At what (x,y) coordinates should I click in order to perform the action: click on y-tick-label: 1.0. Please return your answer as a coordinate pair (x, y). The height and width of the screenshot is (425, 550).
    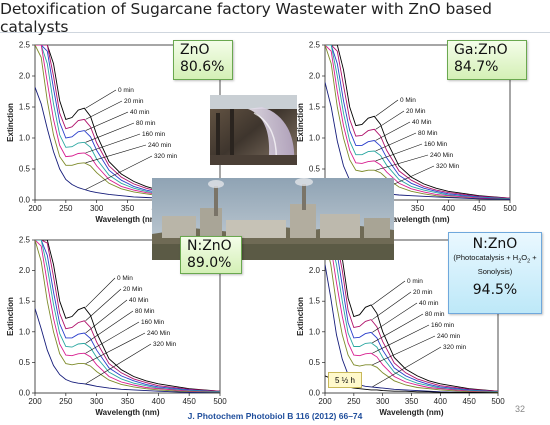
    Looking at the image, I should click on (315, 138).